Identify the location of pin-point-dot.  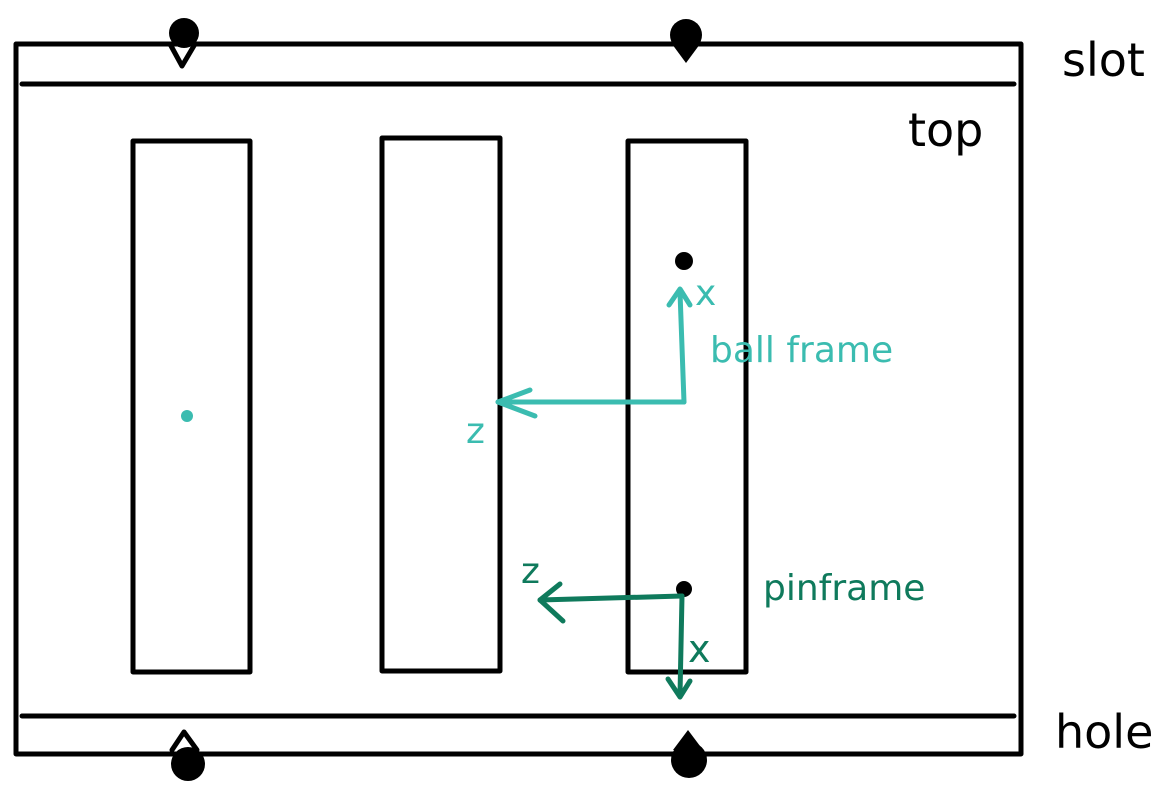
(684, 589).